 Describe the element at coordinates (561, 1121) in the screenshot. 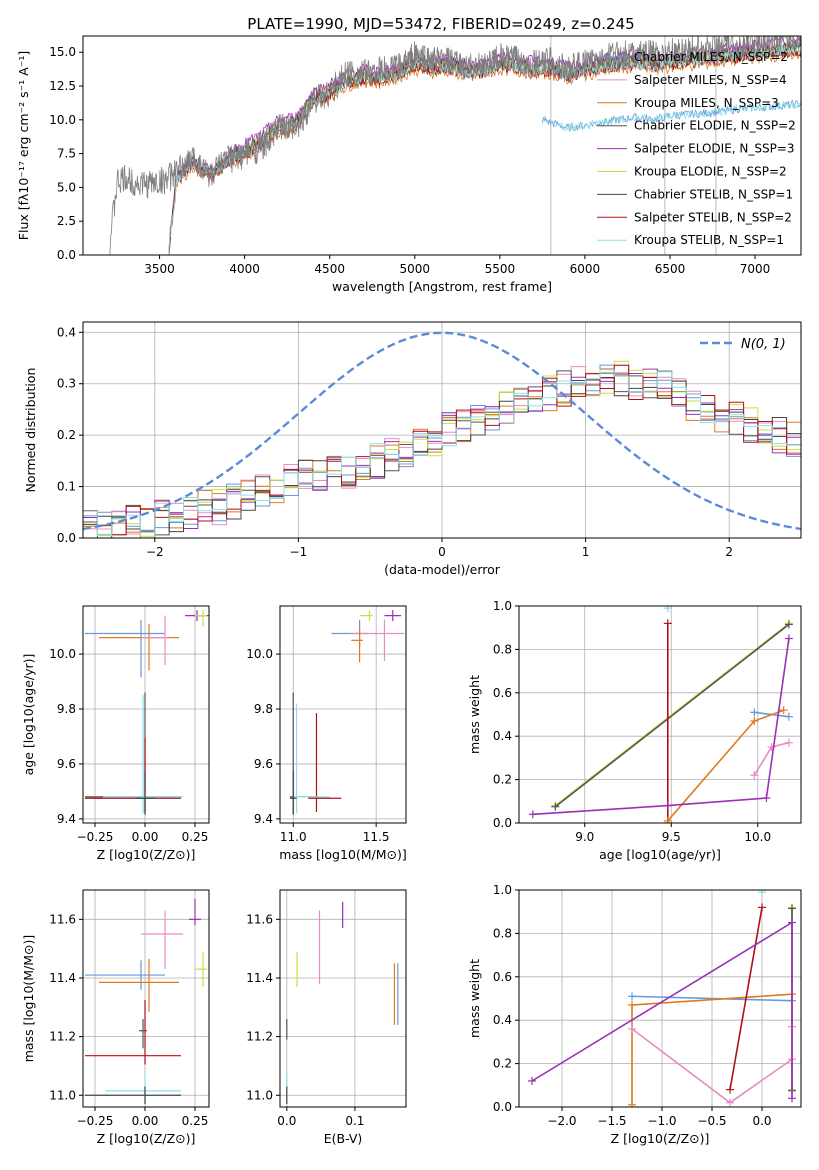

I see `x-tick-label: −2.0` at that location.